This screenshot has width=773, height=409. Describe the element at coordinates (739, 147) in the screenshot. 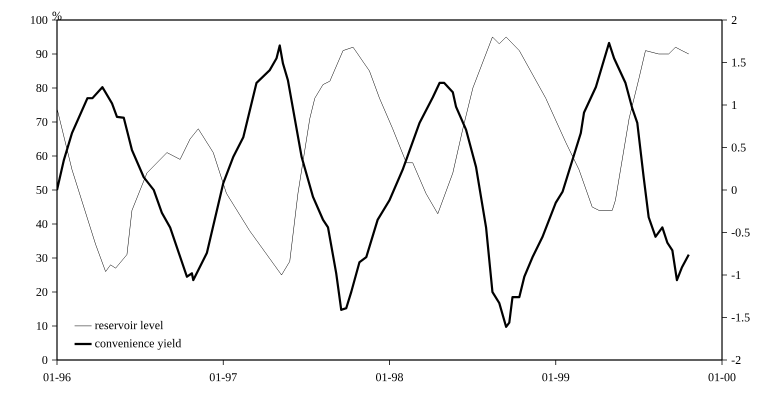

I see `y2-tick-label: 0.5` at that location.